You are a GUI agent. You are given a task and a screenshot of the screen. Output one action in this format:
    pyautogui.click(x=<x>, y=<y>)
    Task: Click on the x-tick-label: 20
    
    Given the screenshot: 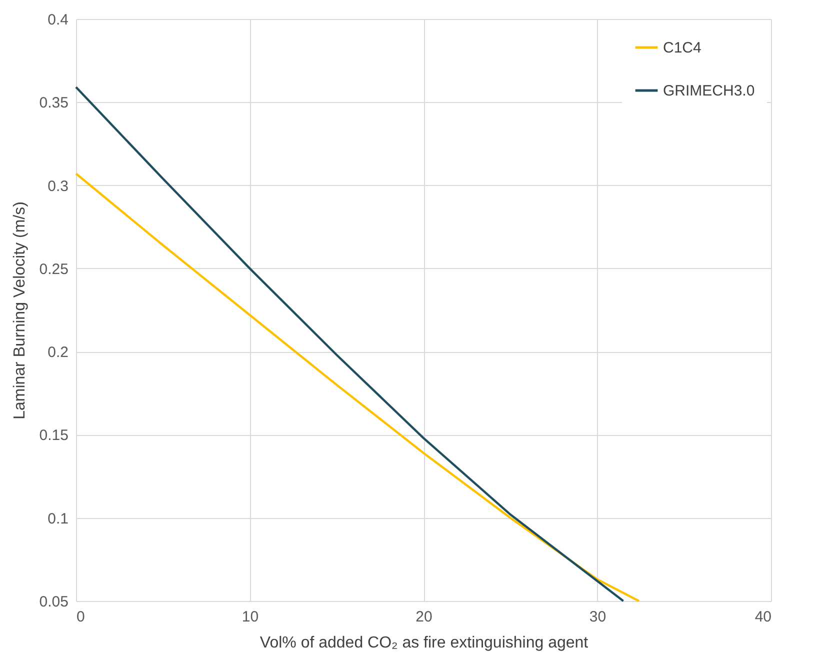 What is the action you would take?
    pyautogui.click(x=424, y=617)
    